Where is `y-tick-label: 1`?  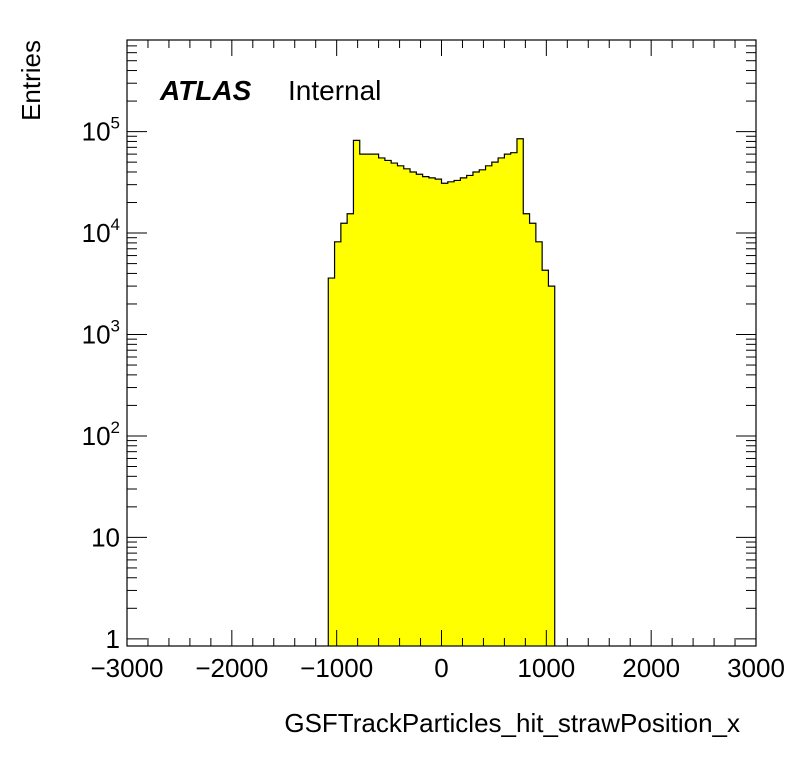 y-tick-label: 1 is located at coordinates (113, 639).